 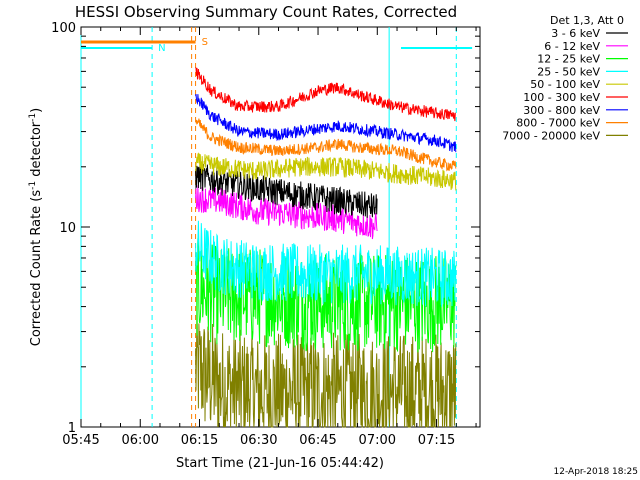 I want to click on x-tick-label-6: 07:15, so click(x=436, y=440).